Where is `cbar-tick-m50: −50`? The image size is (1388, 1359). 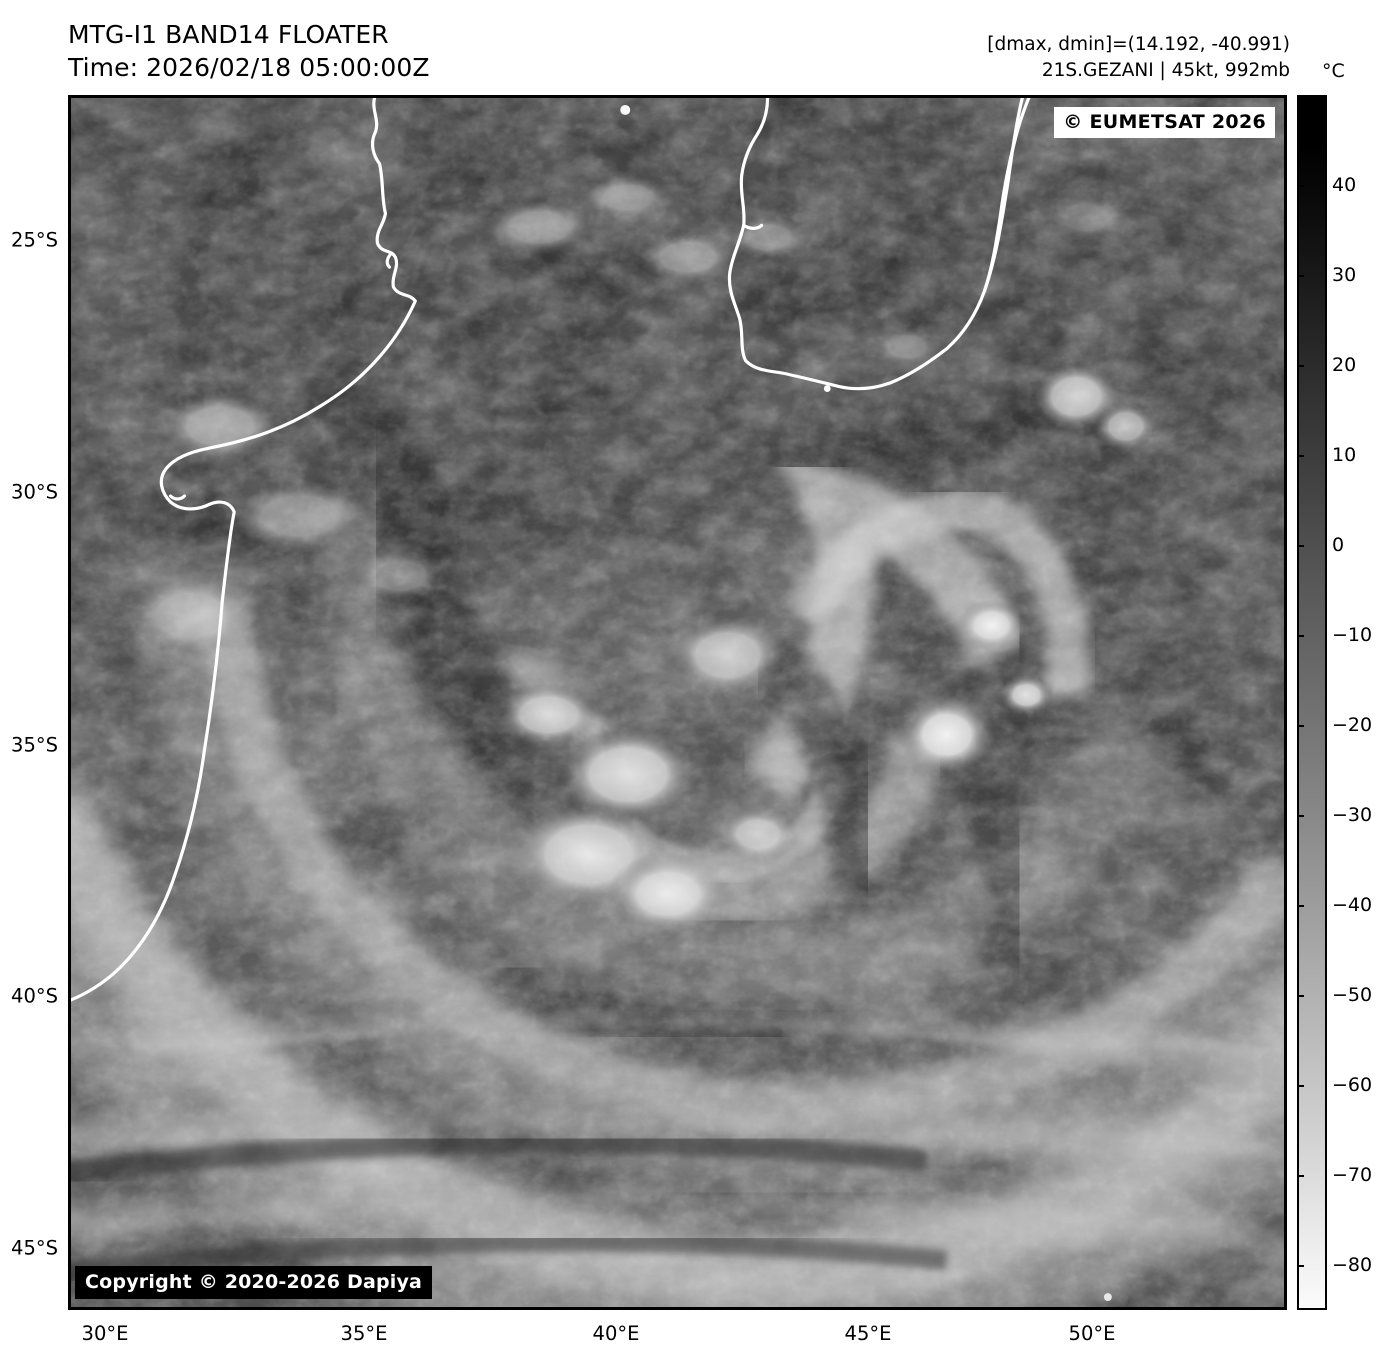 cbar-tick-m50: −50 is located at coordinates (1352, 995).